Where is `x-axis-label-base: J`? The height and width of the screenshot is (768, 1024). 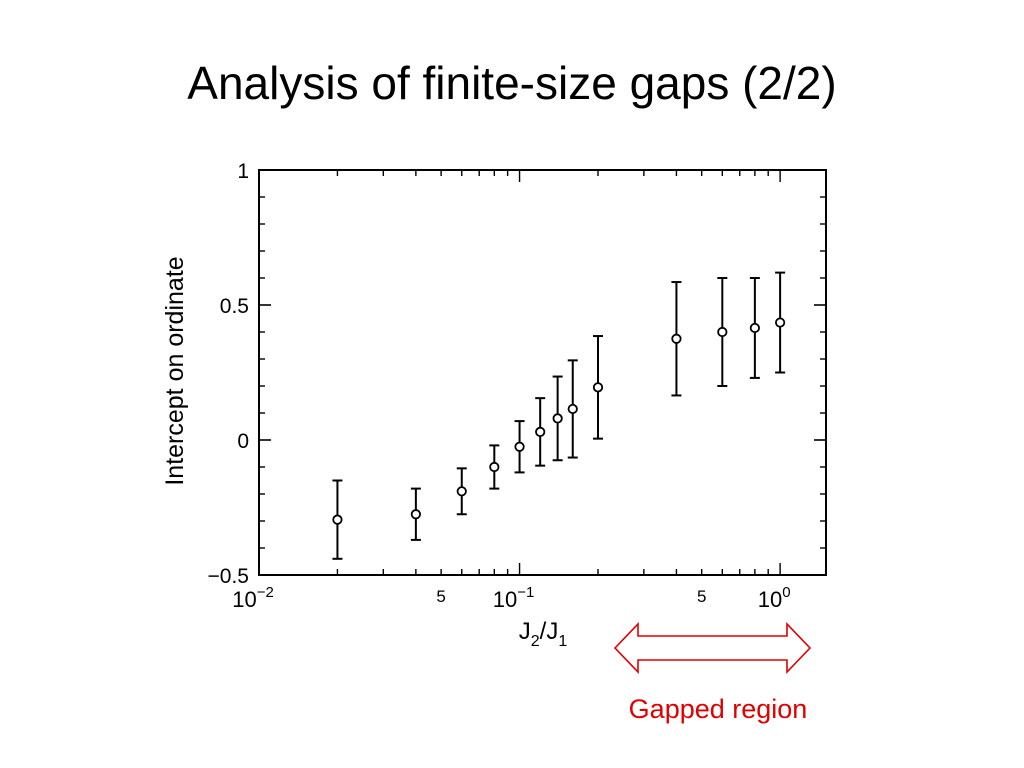 x-axis-label-base: J is located at coordinates (525, 631).